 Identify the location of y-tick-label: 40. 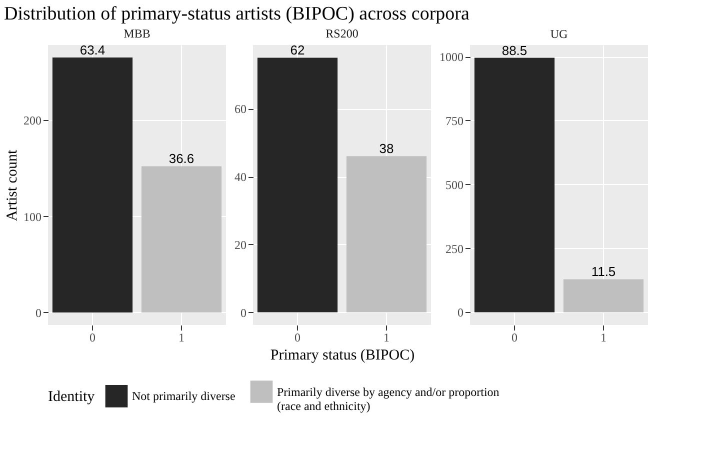
(240, 177).